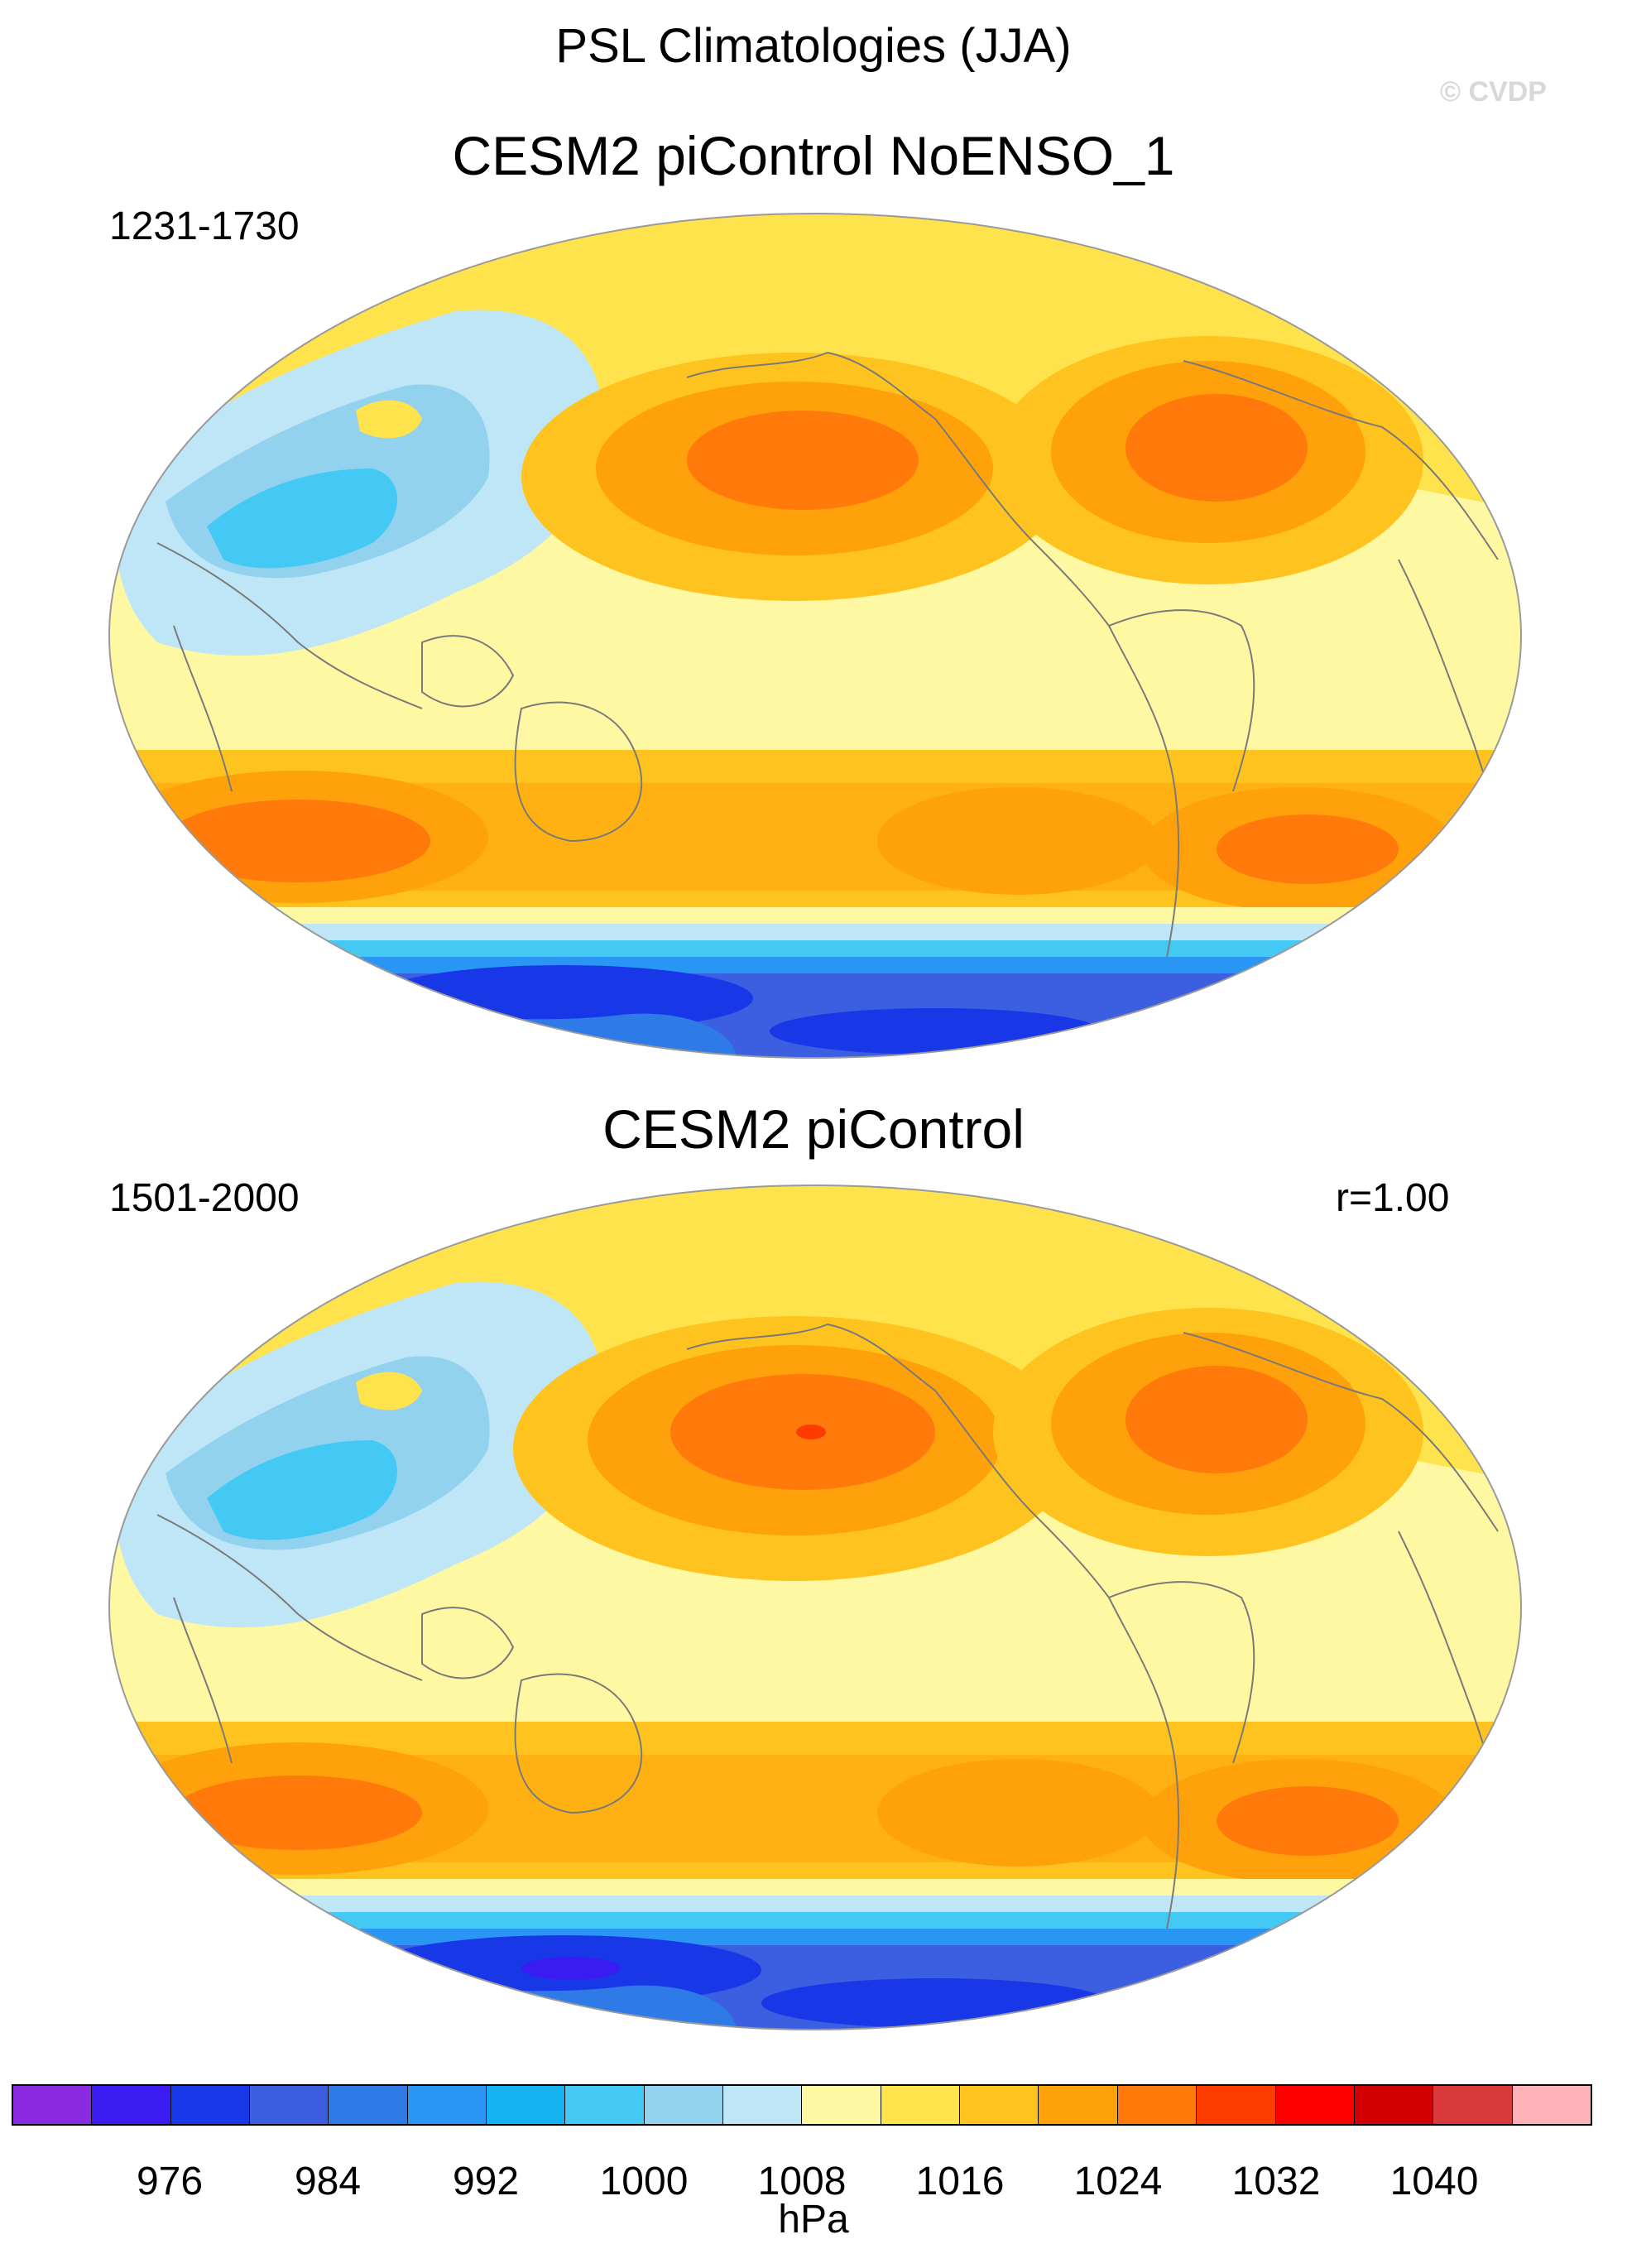 This screenshot has width=1627, height=2268. I want to click on colorbar-labels: 976 984 992 1000 1008 1016 1024 1032 1040, so click(802, 2183).